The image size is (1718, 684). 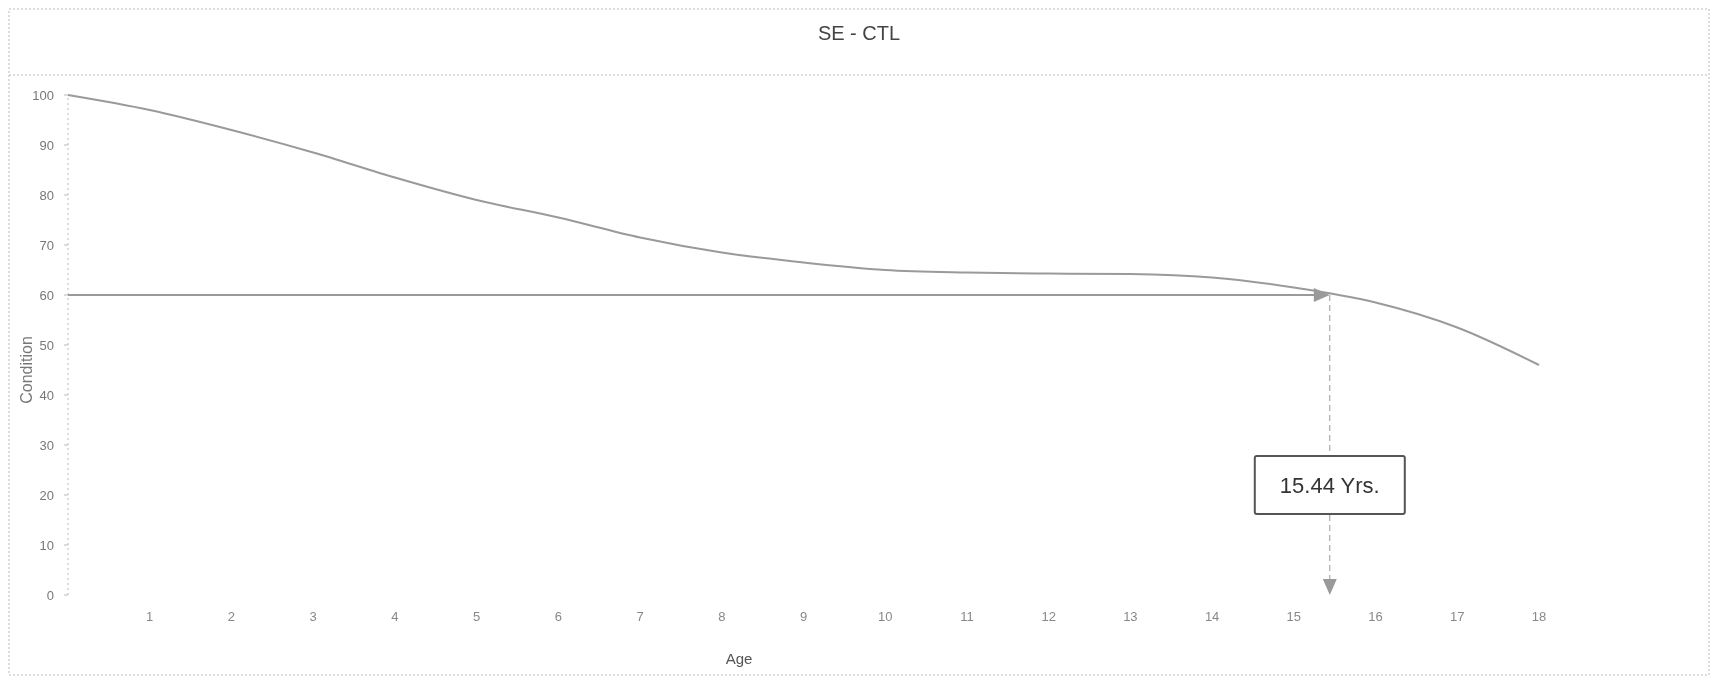 I want to click on x-axis-title: Age, so click(x=739, y=658).